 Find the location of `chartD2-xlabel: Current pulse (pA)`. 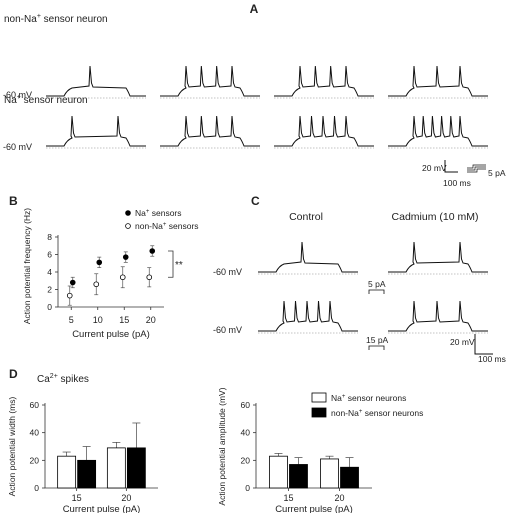

chartD2-xlabel: Current pulse (pA) is located at coordinates (314, 508).